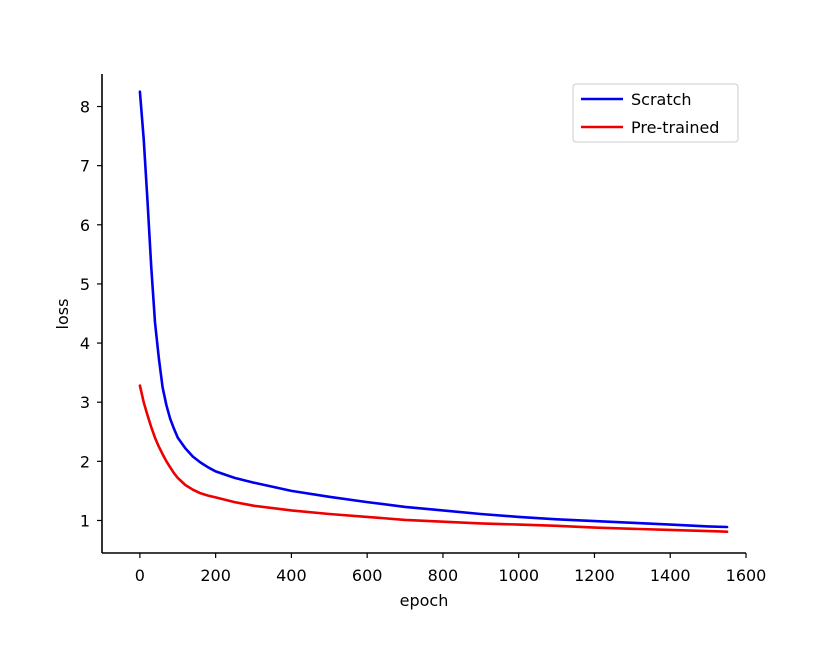  Describe the element at coordinates (661, 99) in the screenshot. I see `legend-label: Scratch` at that location.